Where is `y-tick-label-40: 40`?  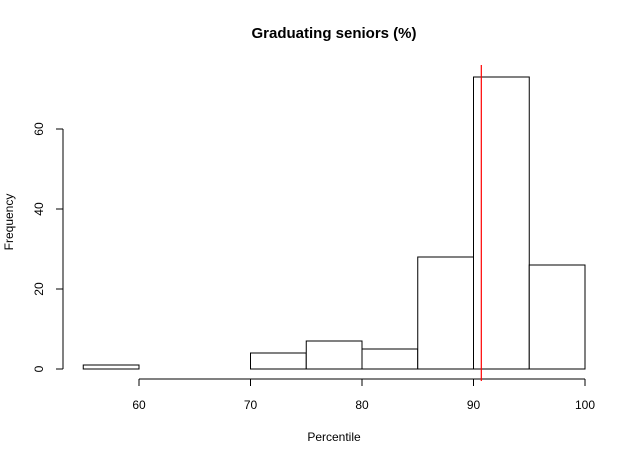 y-tick-label-40: 40 is located at coordinates (39, 209).